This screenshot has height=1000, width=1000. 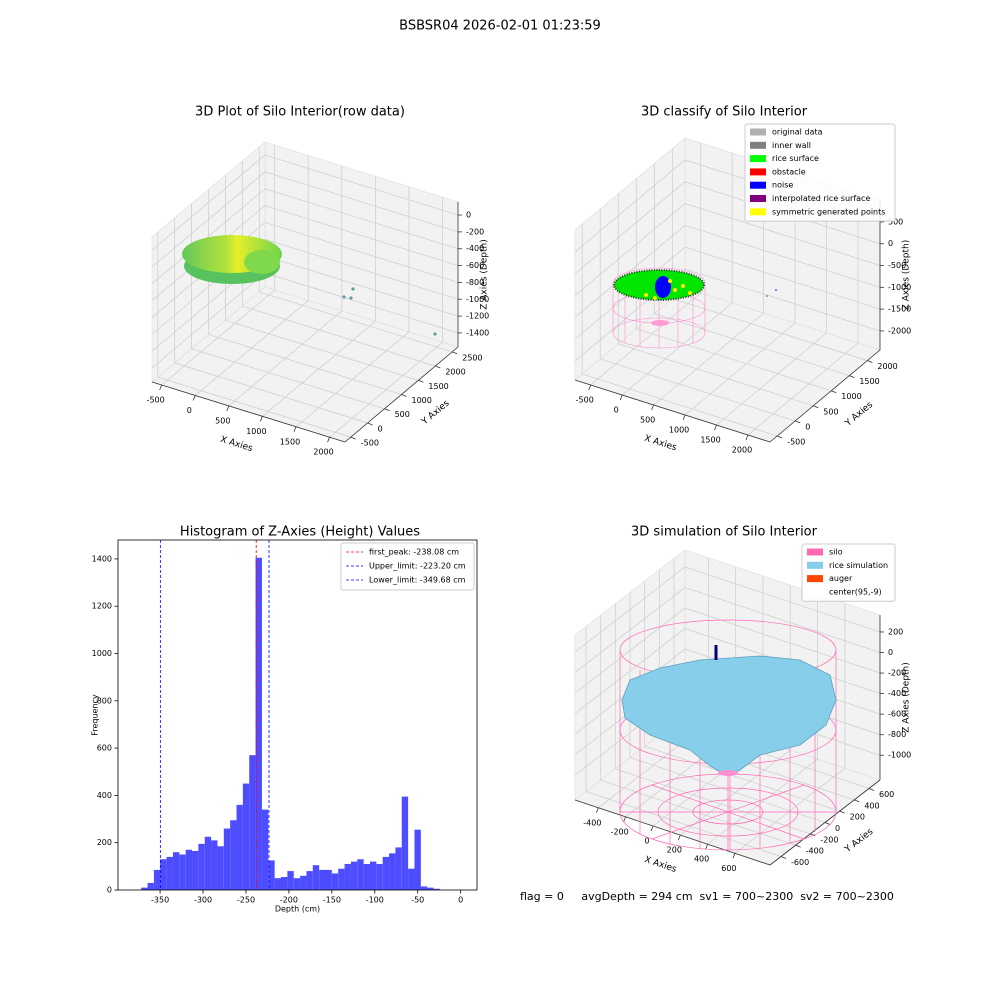 I want to click on z-tick-label: -2000, so click(x=899, y=330).